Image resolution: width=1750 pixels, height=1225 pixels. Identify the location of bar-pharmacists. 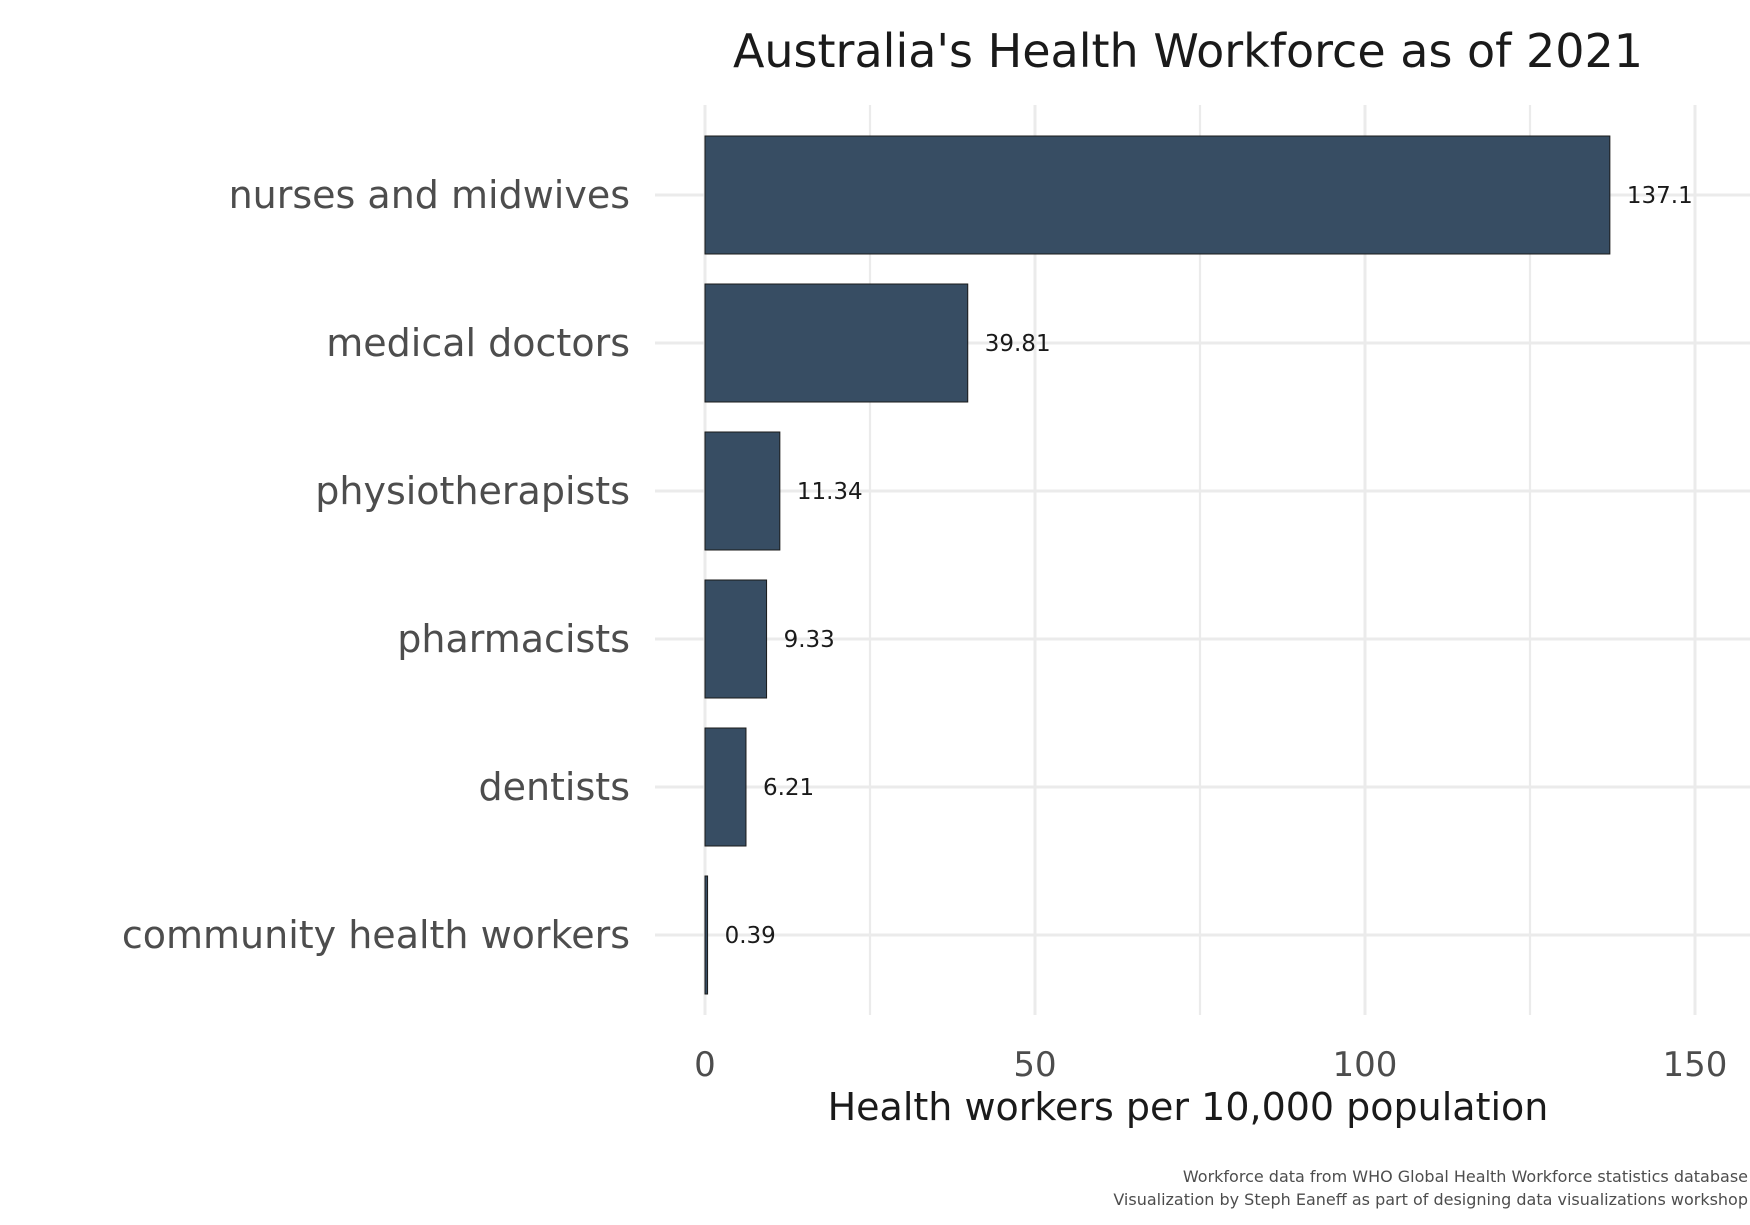
(736, 639).